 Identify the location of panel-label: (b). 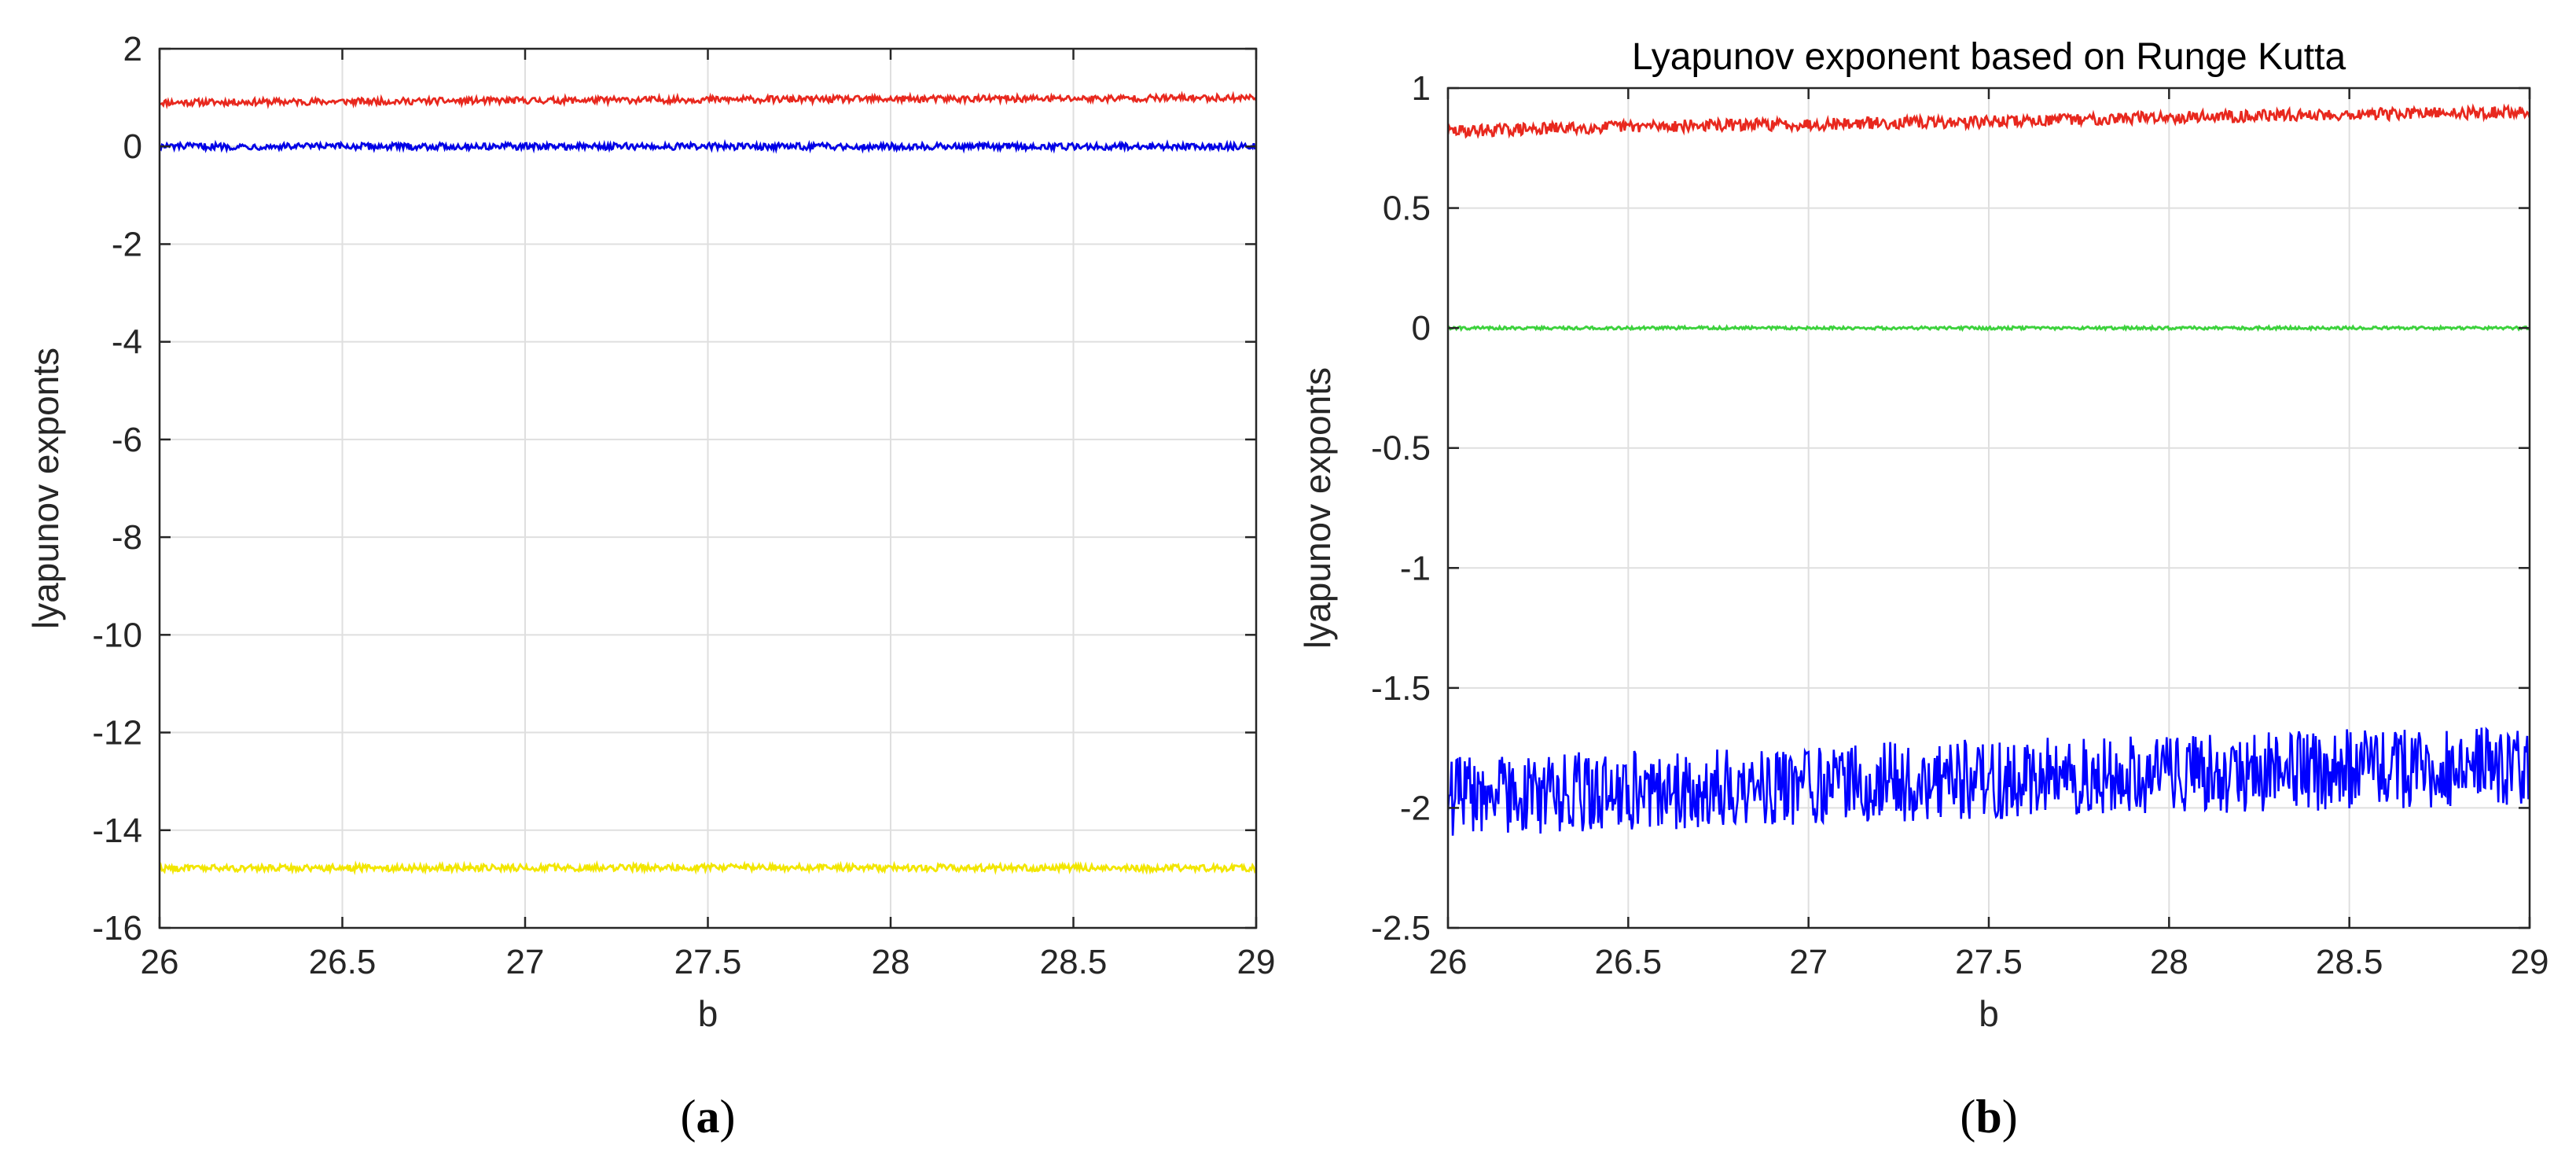
(1988, 1117).